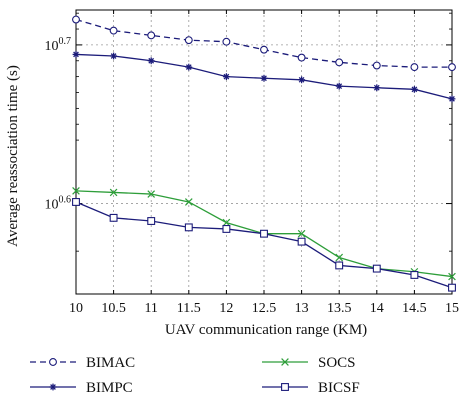 The image size is (474, 411). I want to click on legend-marker-bimac, so click(53, 362).